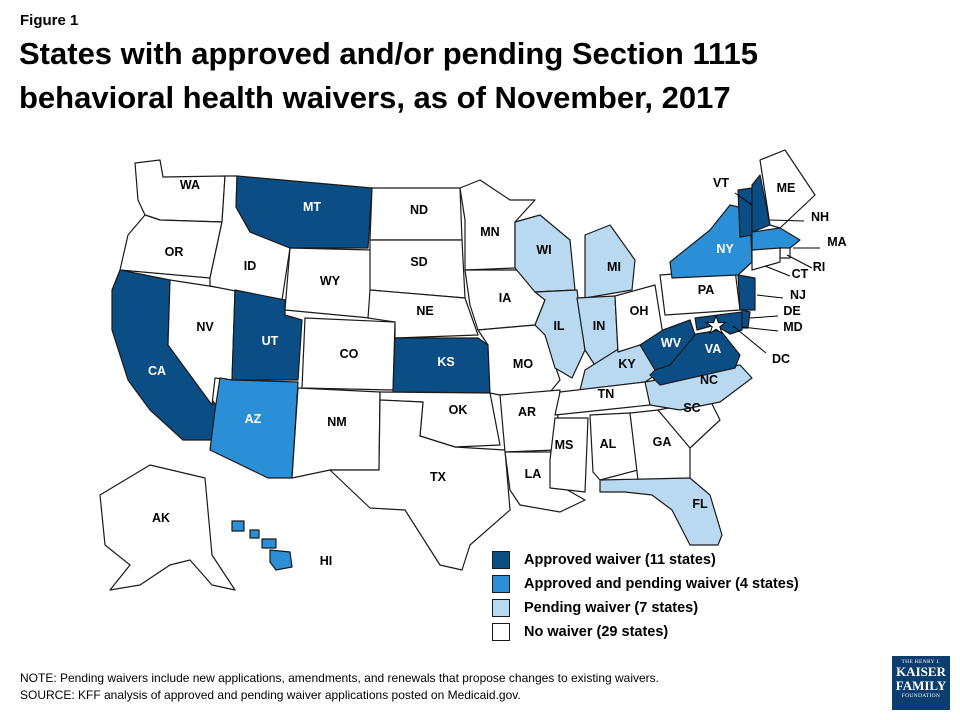 This screenshot has width=960, height=720. What do you see at coordinates (776, 239) in the screenshot?
I see `state-ma` at bounding box center [776, 239].